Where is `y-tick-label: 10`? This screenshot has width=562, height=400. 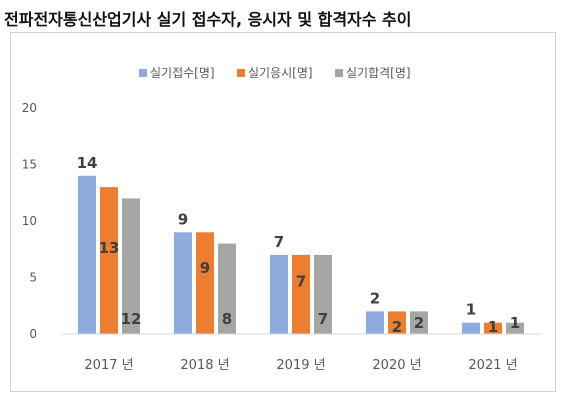
y-tick-label: 10 is located at coordinates (29, 221).